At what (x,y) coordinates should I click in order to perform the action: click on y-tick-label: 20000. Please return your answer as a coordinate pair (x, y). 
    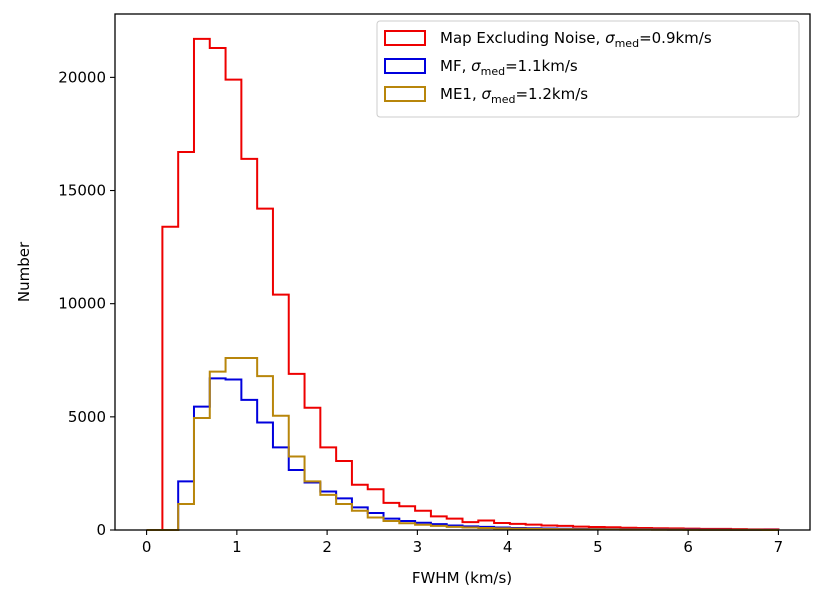
    Looking at the image, I should click on (82, 77).